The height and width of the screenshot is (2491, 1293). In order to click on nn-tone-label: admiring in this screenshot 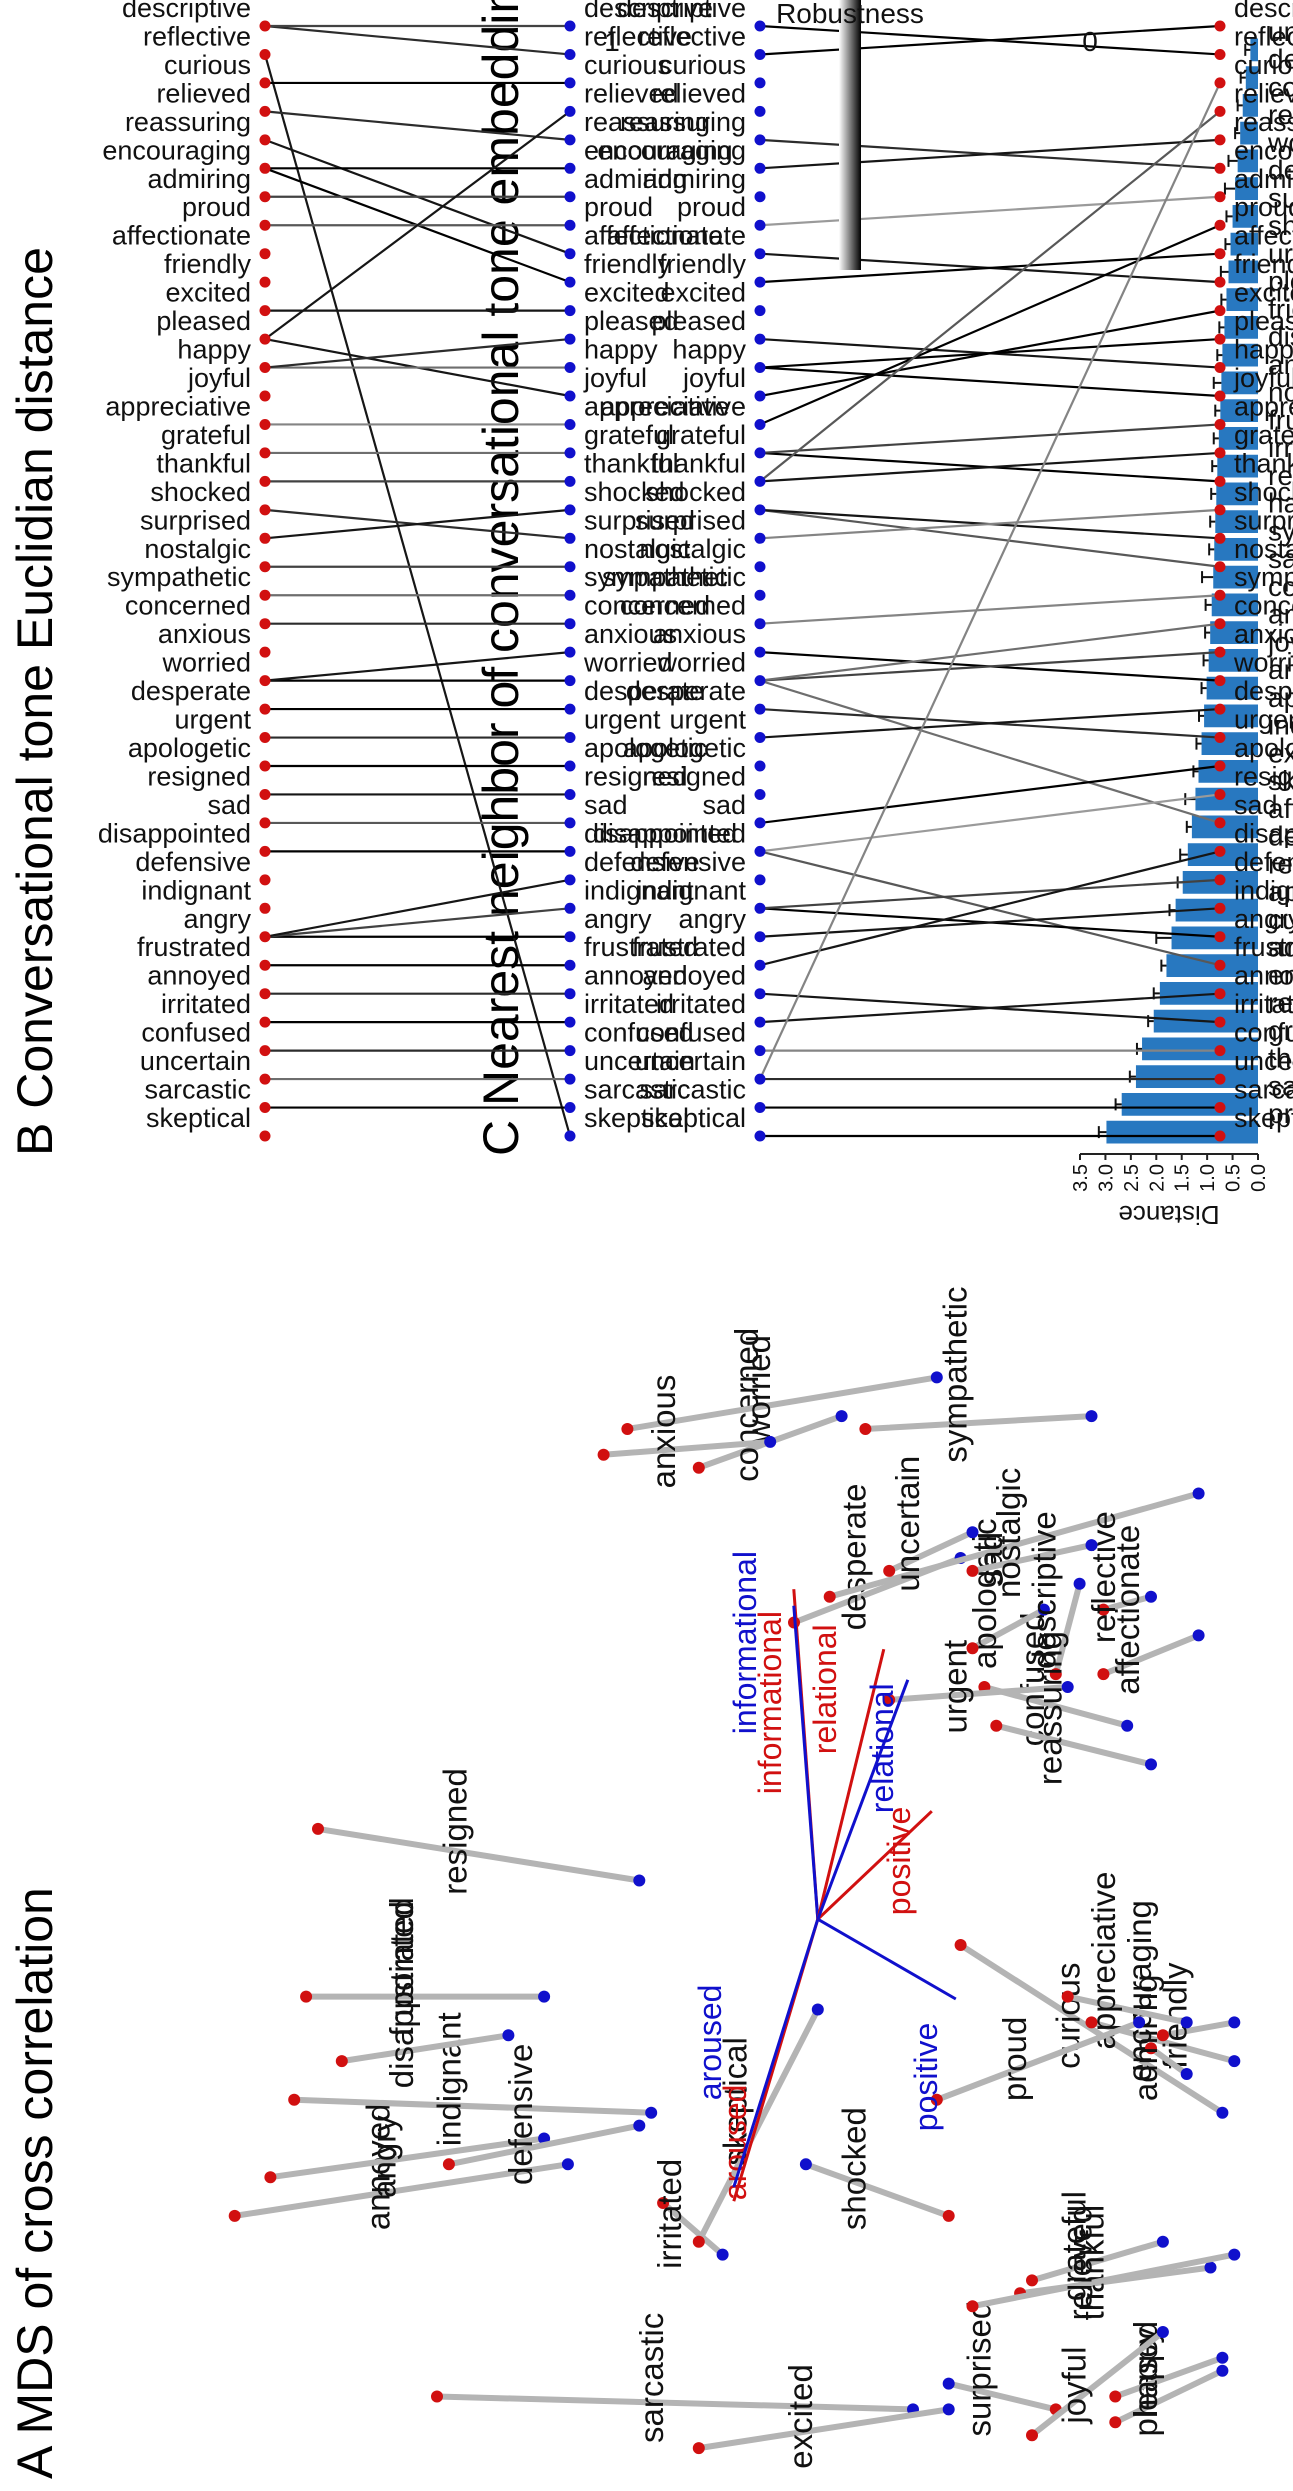, I will do `click(694, 179)`.